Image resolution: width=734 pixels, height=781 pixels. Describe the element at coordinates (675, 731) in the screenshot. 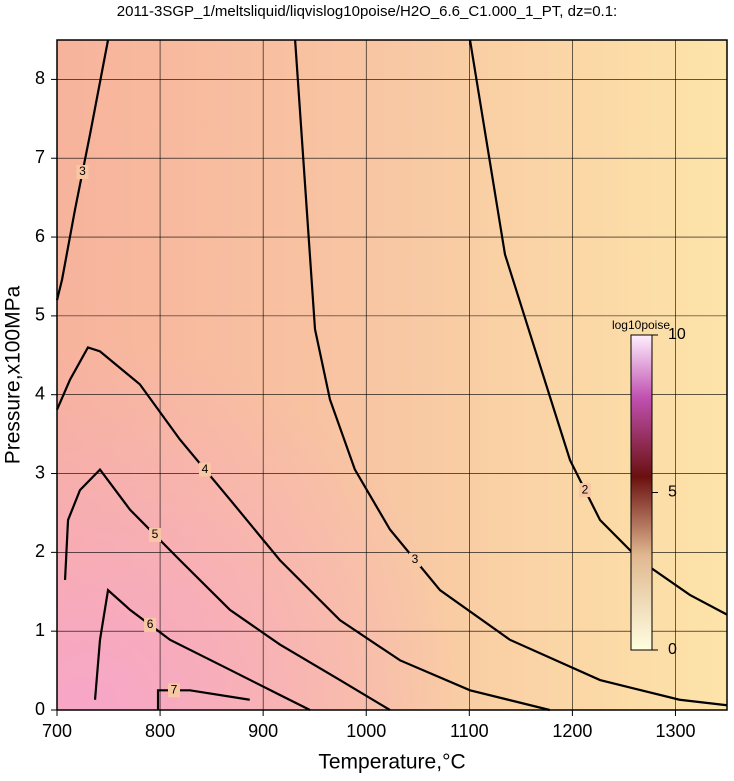

I see `x-tick-label: 1300` at that location.